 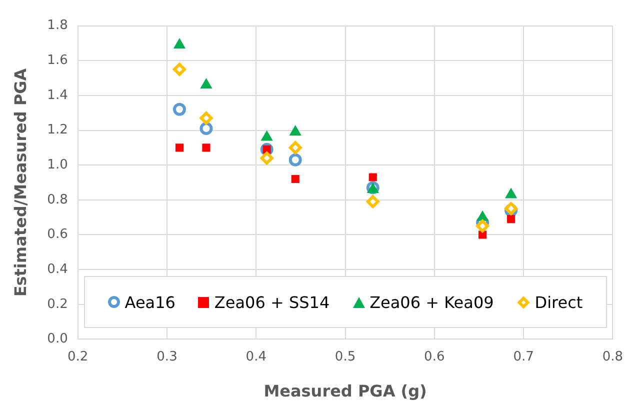 I want to click on x-tick-label: 0.6, so click(x=434, y=356).